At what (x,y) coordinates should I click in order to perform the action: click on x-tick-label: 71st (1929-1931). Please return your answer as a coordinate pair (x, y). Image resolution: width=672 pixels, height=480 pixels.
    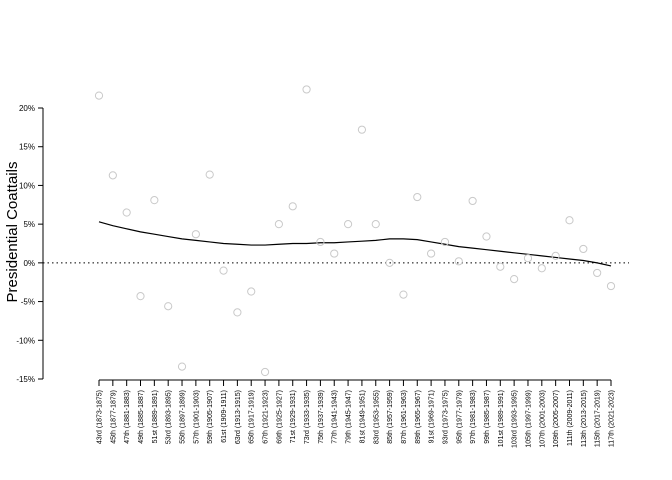
    Looking at the image, I should click on (293, 416).